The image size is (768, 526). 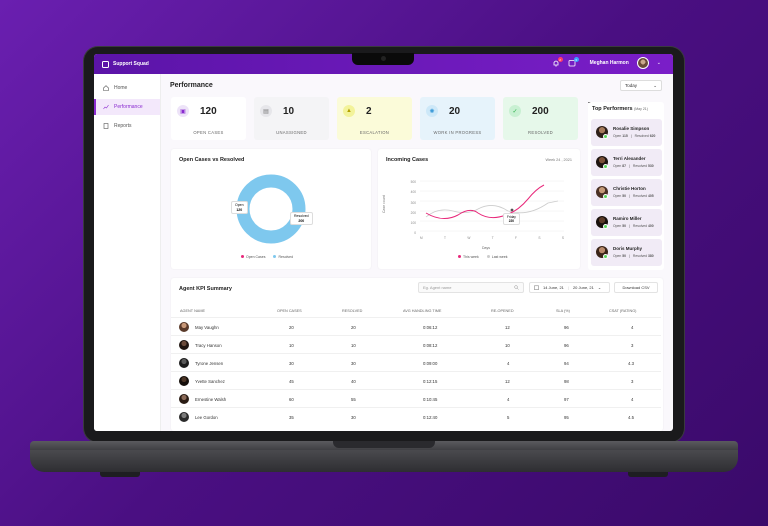 I want to click on kpi-card-open-cases: ▣ 120 OPEN CASES, so click(x=208, y=118).